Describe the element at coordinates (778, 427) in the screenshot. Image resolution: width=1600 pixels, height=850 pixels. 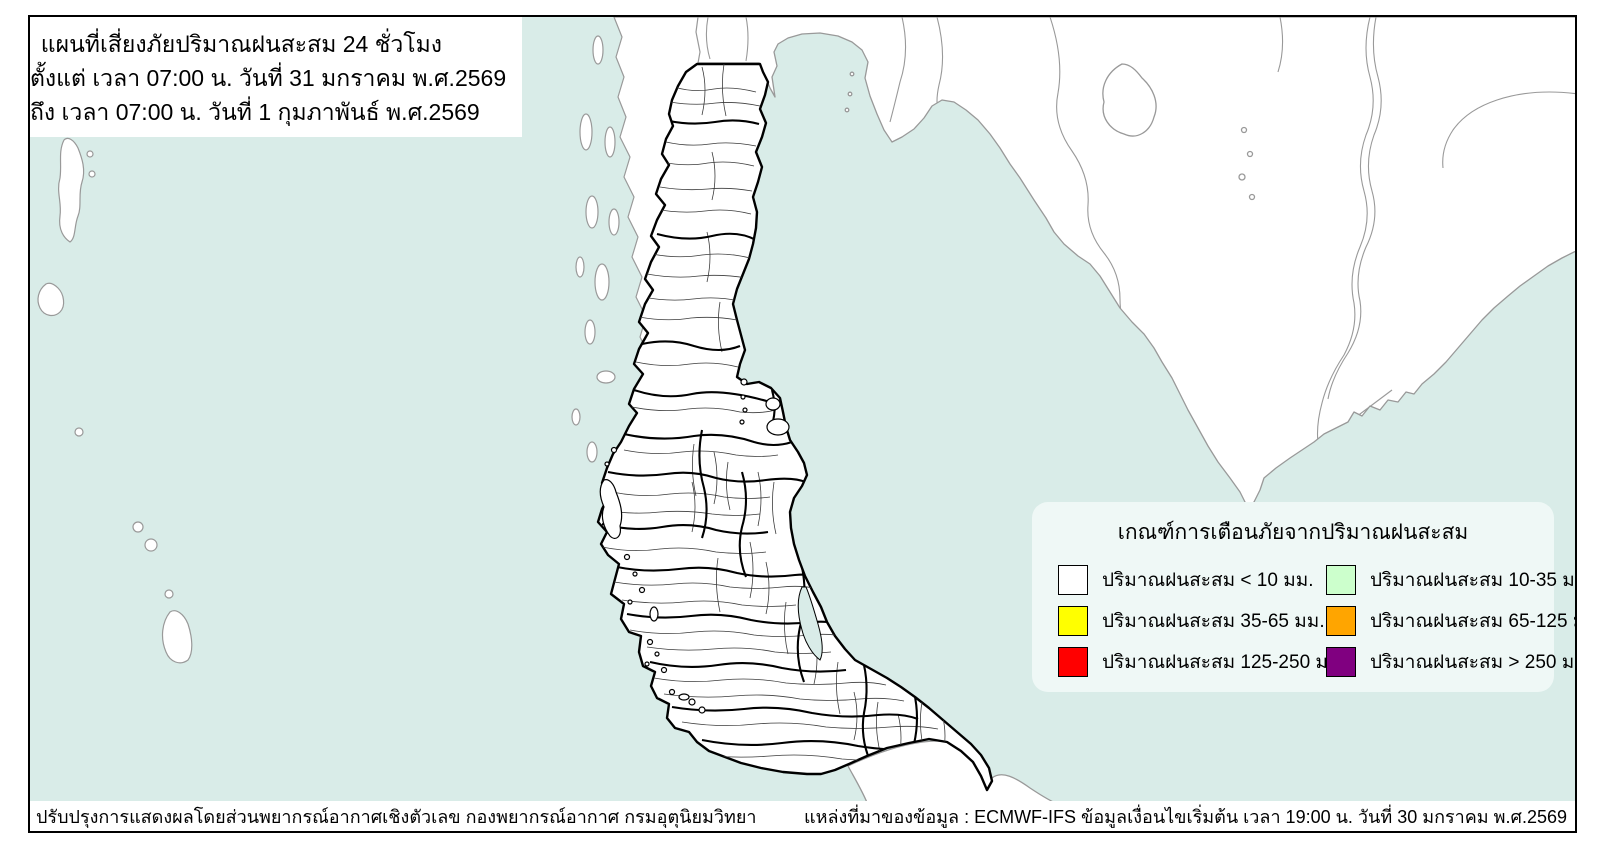
I see `ko-samui` at that location.